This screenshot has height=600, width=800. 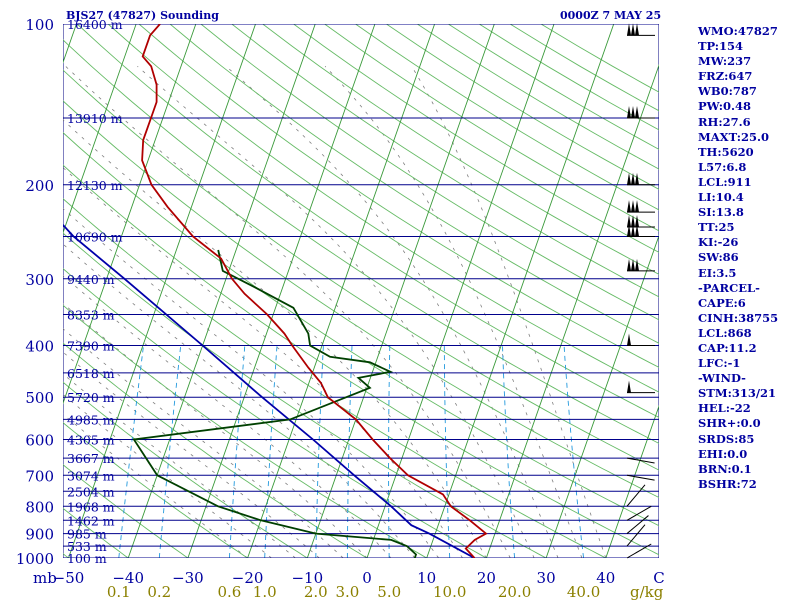 What do you see at coordinates (717, 272) in the screenshot?
I see `stat-line: EI:3.5` at bounding box center [717, 272].